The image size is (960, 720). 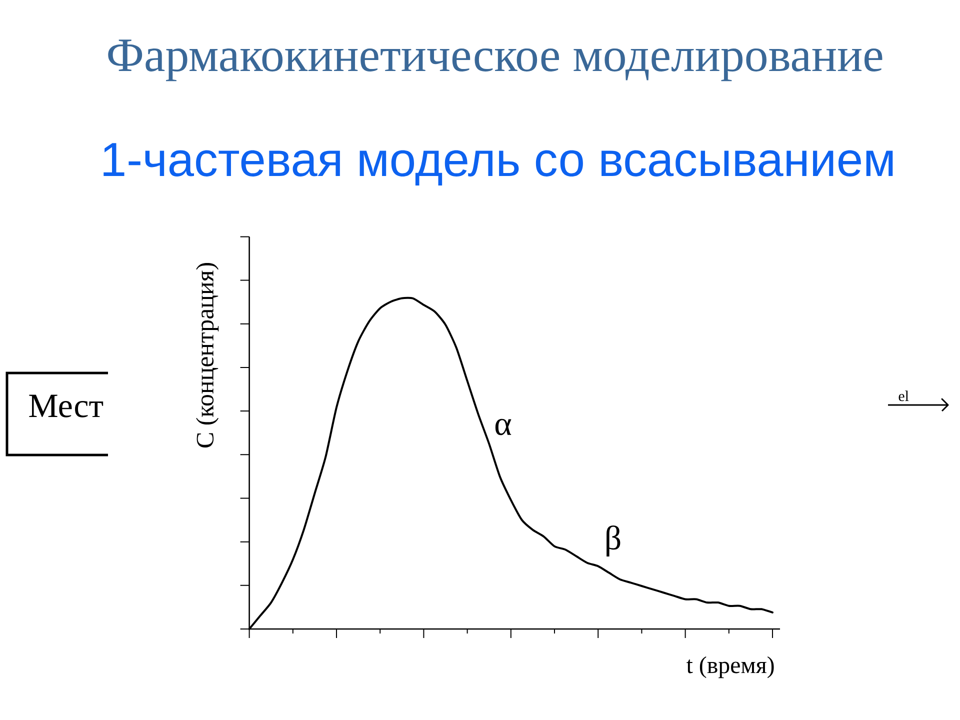 I want to click on chart-subtitle: 1-частевая модель со всасыванием, so click(x=498, y=164).